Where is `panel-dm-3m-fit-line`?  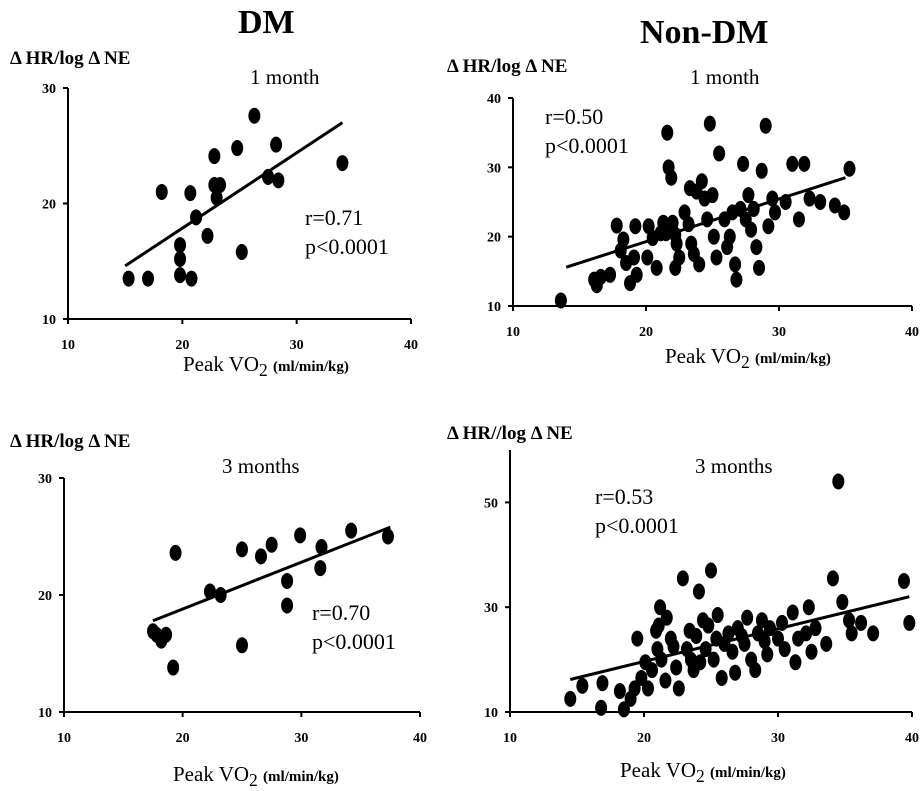
panel-dm-3m-fit-line is located at coordinates (271, 574).